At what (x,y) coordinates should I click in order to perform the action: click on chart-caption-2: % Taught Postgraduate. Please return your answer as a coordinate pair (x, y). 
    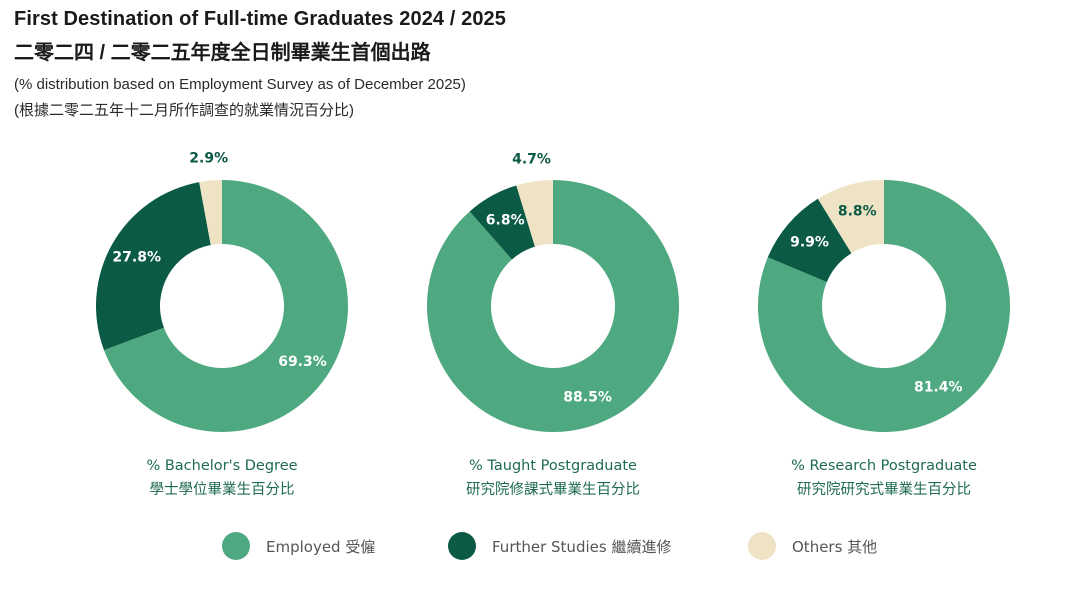
    Looking at the image, I should click on (553, 466).